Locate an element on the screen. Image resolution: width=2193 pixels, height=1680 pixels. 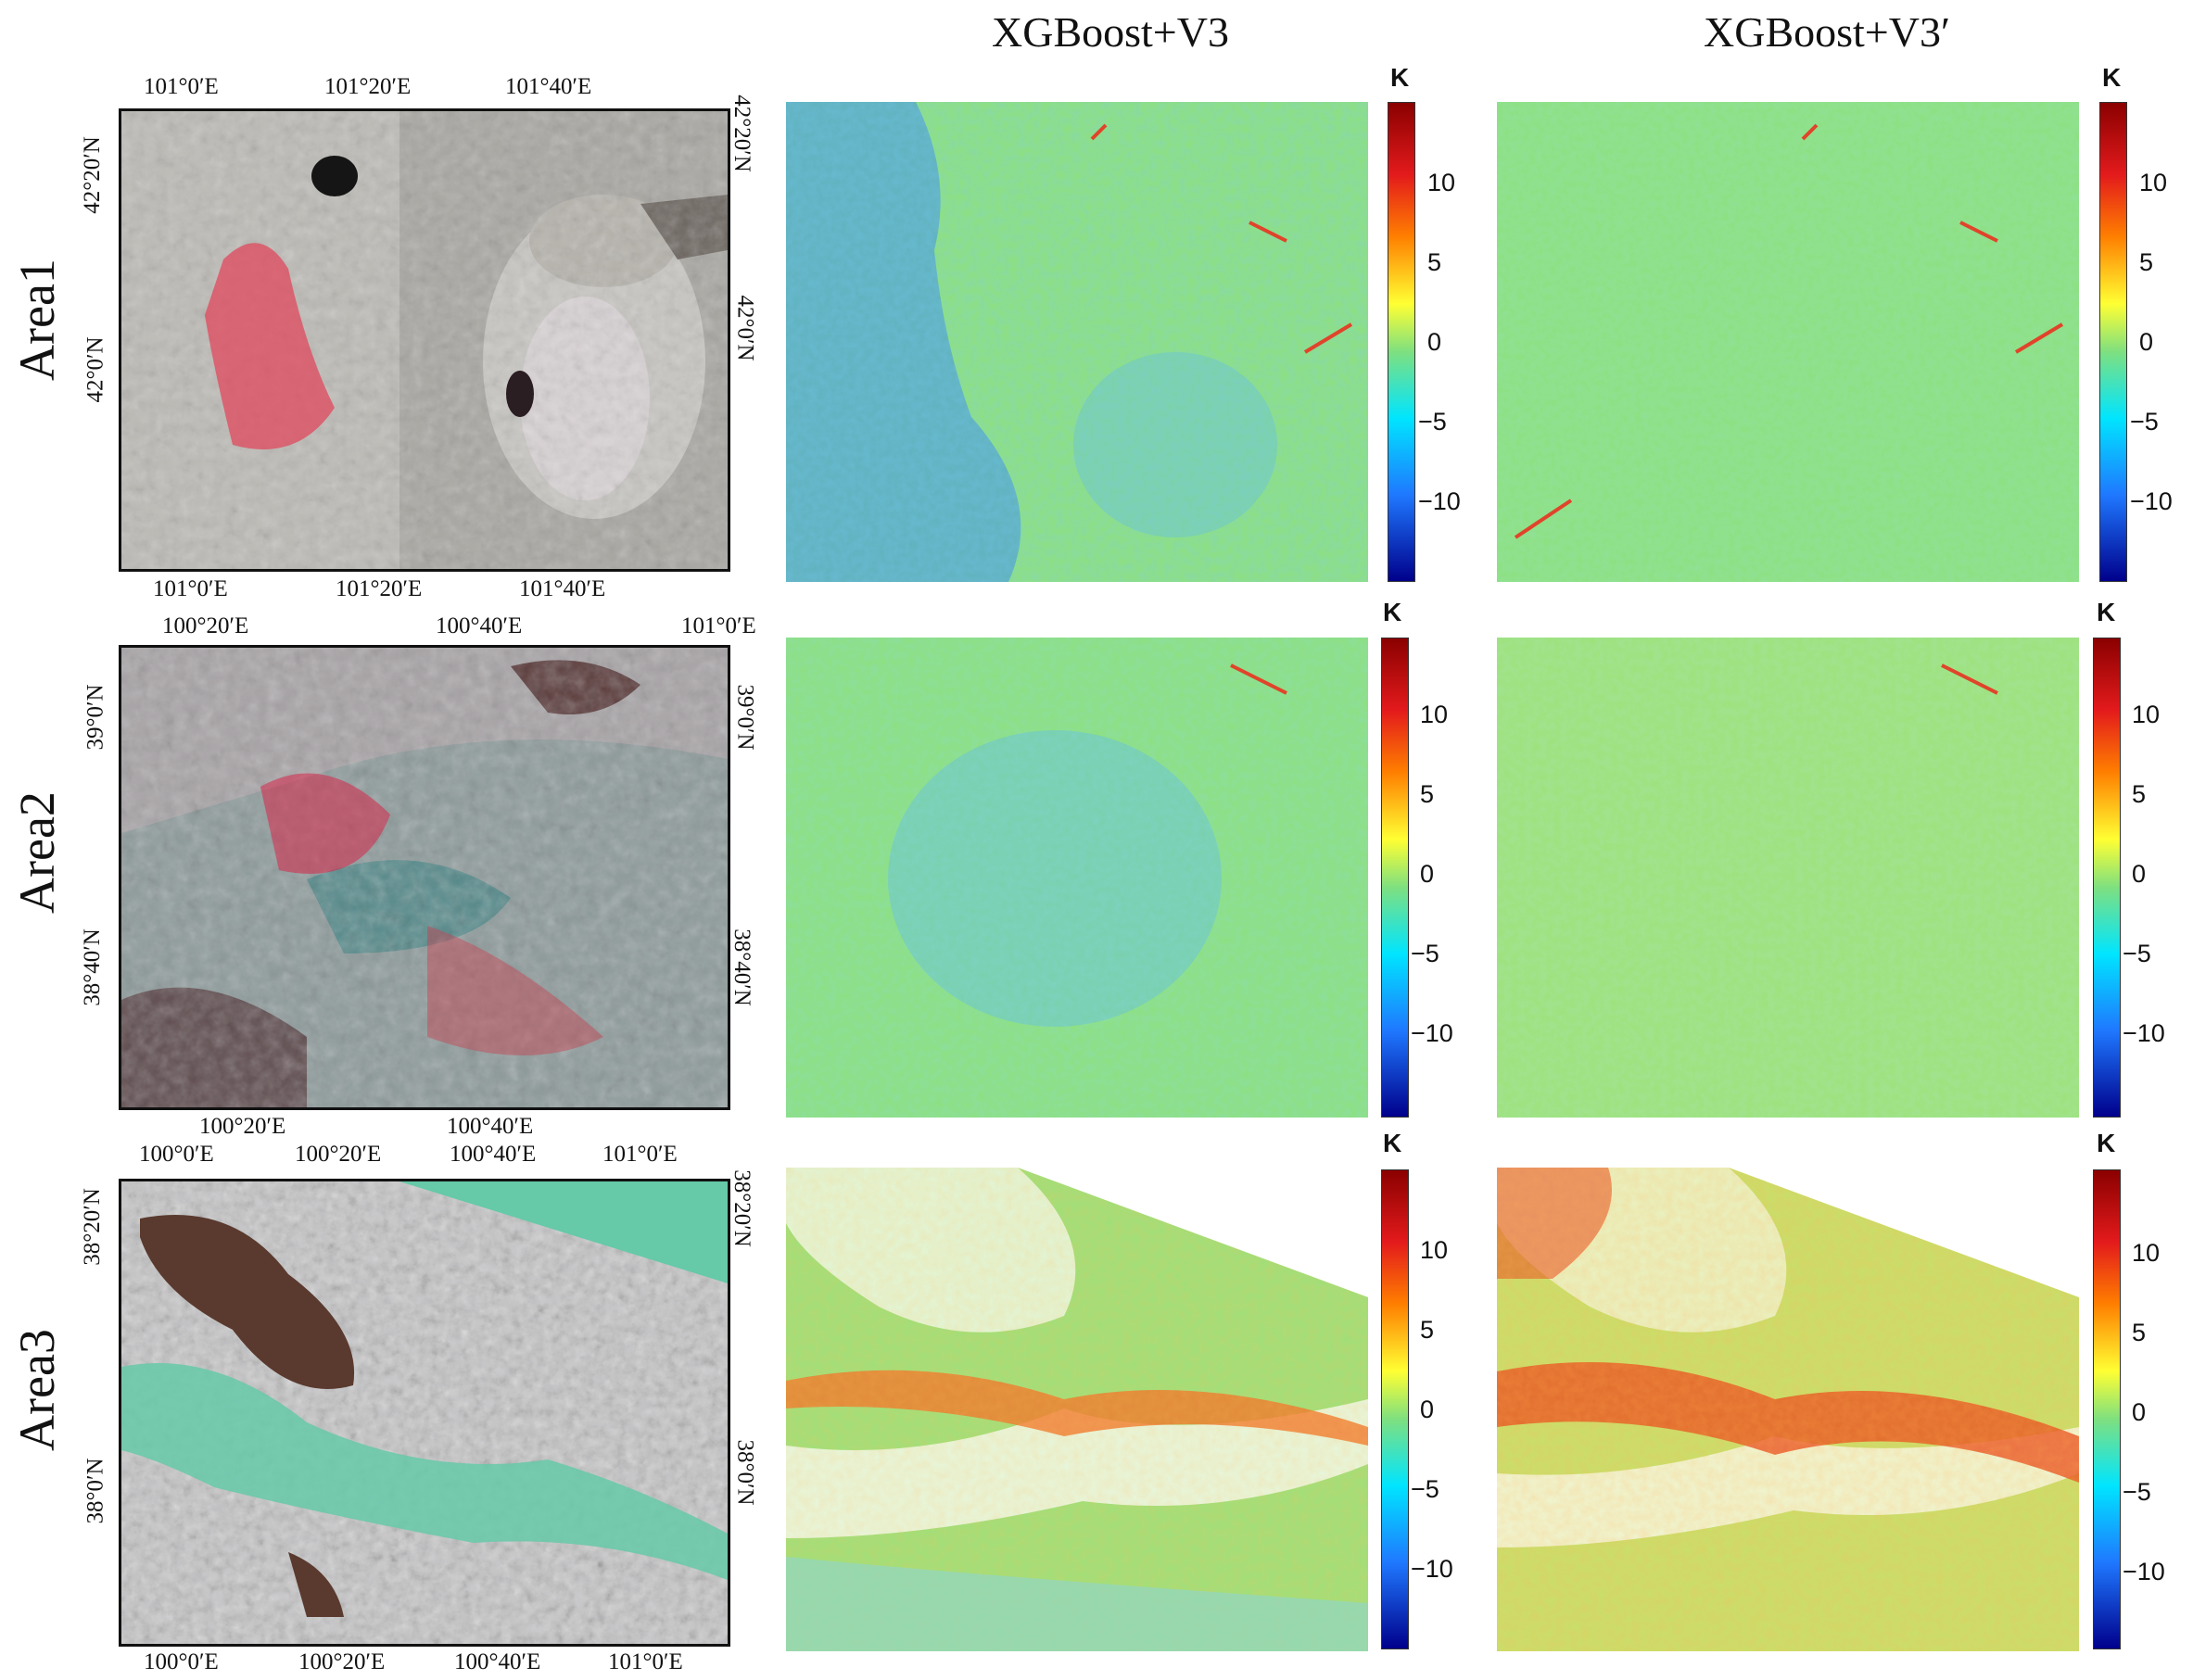
area3-left-tick: 38°0′N is located at coordinates (95, 1491).